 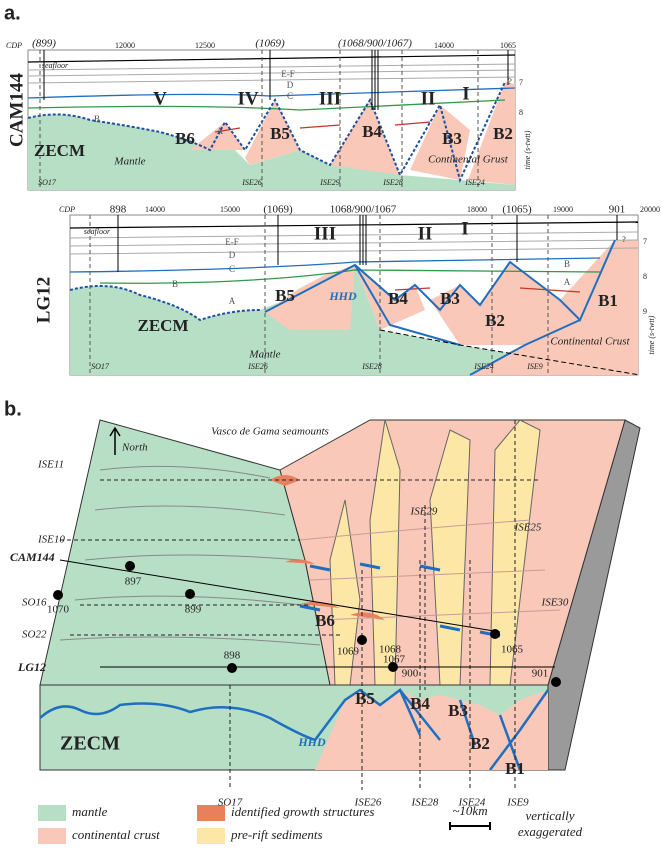 I want to click on fault, so click(x=440, y=307).